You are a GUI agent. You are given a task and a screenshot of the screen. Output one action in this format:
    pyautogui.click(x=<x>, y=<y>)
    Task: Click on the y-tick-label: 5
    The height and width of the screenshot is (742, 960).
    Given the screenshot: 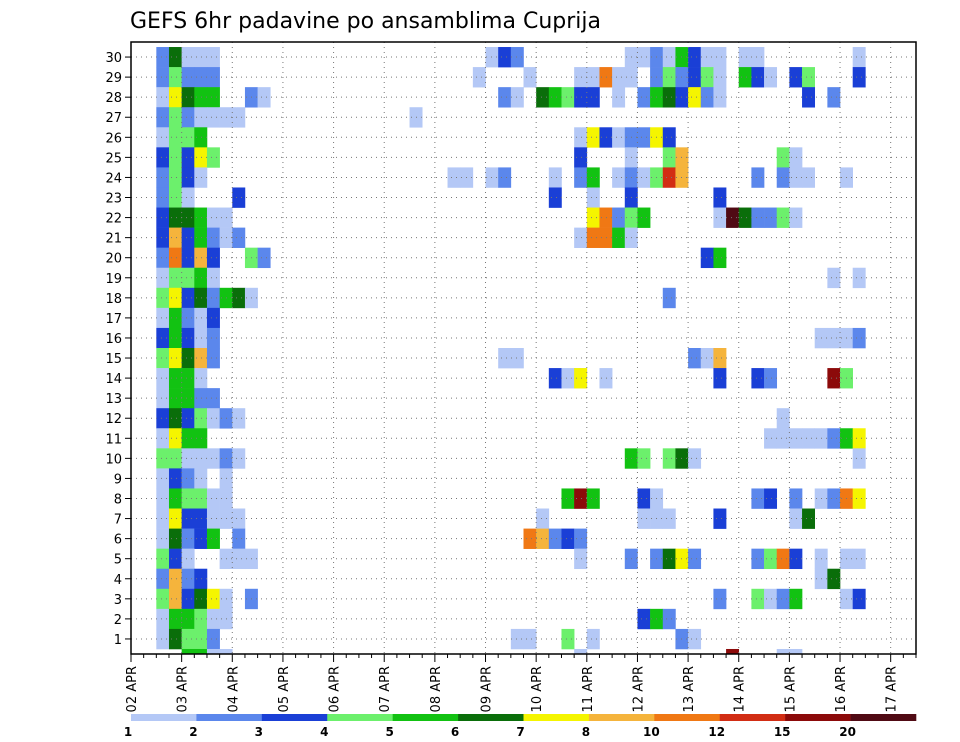 What is the action you would take?
    pyautogui.click(x=118, y=560)
    